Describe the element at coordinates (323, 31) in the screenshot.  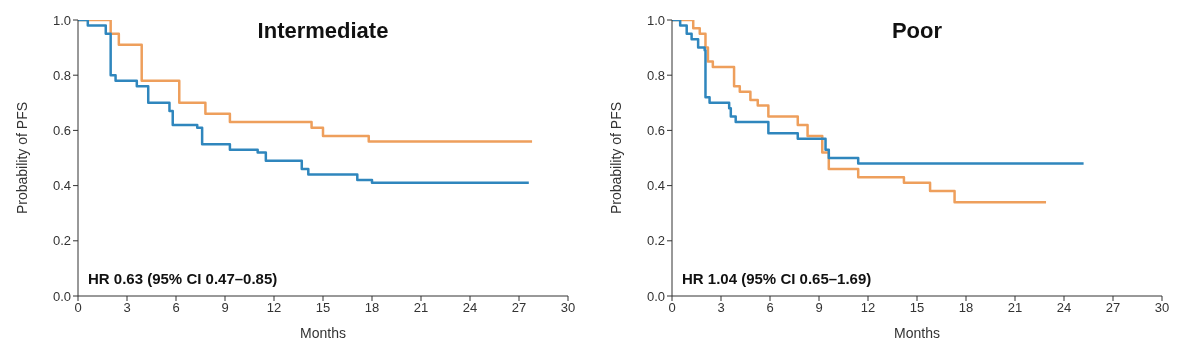
I see `chart-title: Intermediate` at that location.